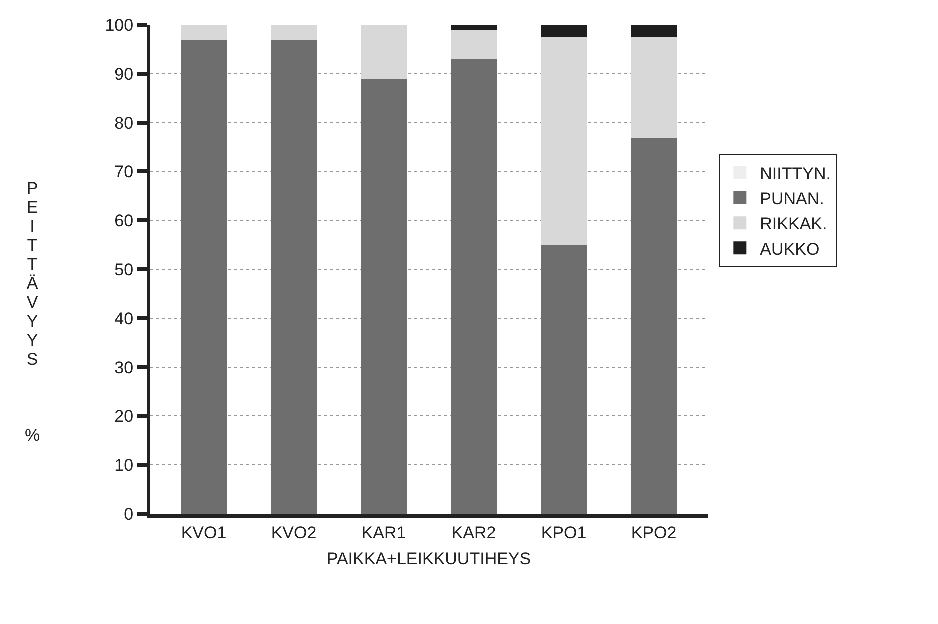 The width and height of the screenshot is (938, 624). What do you see at coordinates (124, 123) in the screenshot?
I see `y-tick-label: 80` at bounding box center [124, 123].